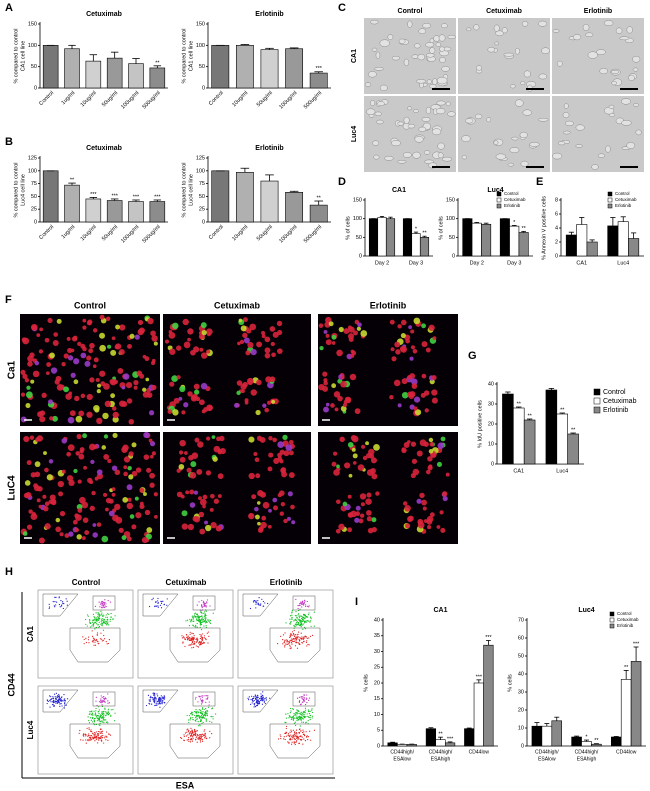 The width and height of the screenshot is (650, 791). What do you see at coordinates (586, 610) in the screenshot?
I see `chart-title: Luc4` at bounding box center [586, 610].